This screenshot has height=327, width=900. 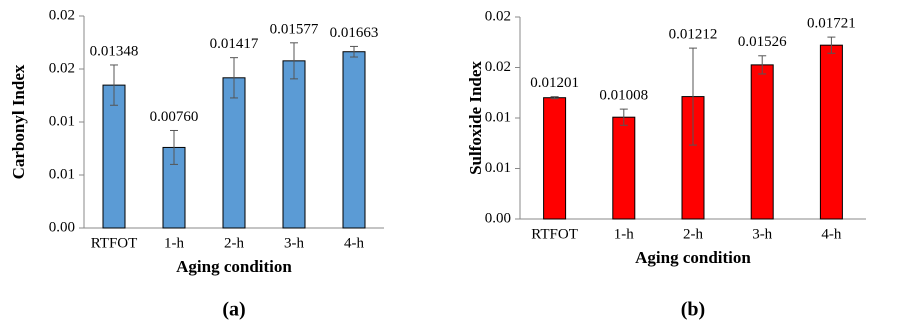 I want to click on y-axis-label: Sulfoxide Index, so click(x=475, y=118).